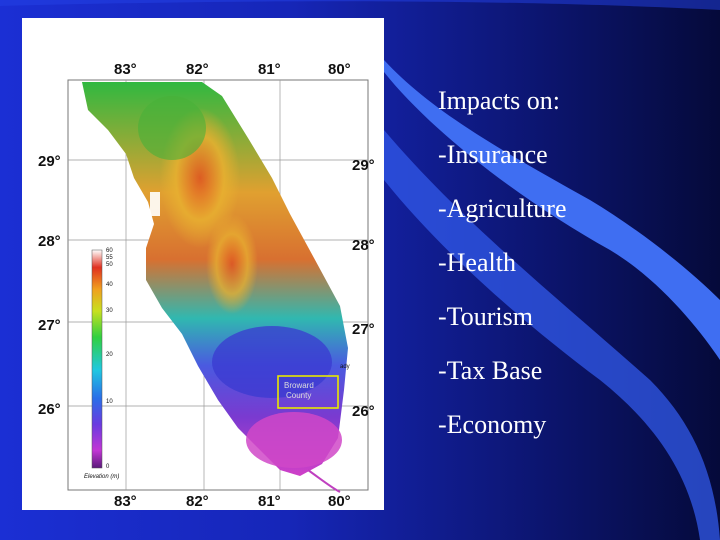 The height and width of the screenshot is (540, 720). Describe the element at coordinates (49, 325) in the screenshot. I see `left-lat-label-27: 27°` at that location.